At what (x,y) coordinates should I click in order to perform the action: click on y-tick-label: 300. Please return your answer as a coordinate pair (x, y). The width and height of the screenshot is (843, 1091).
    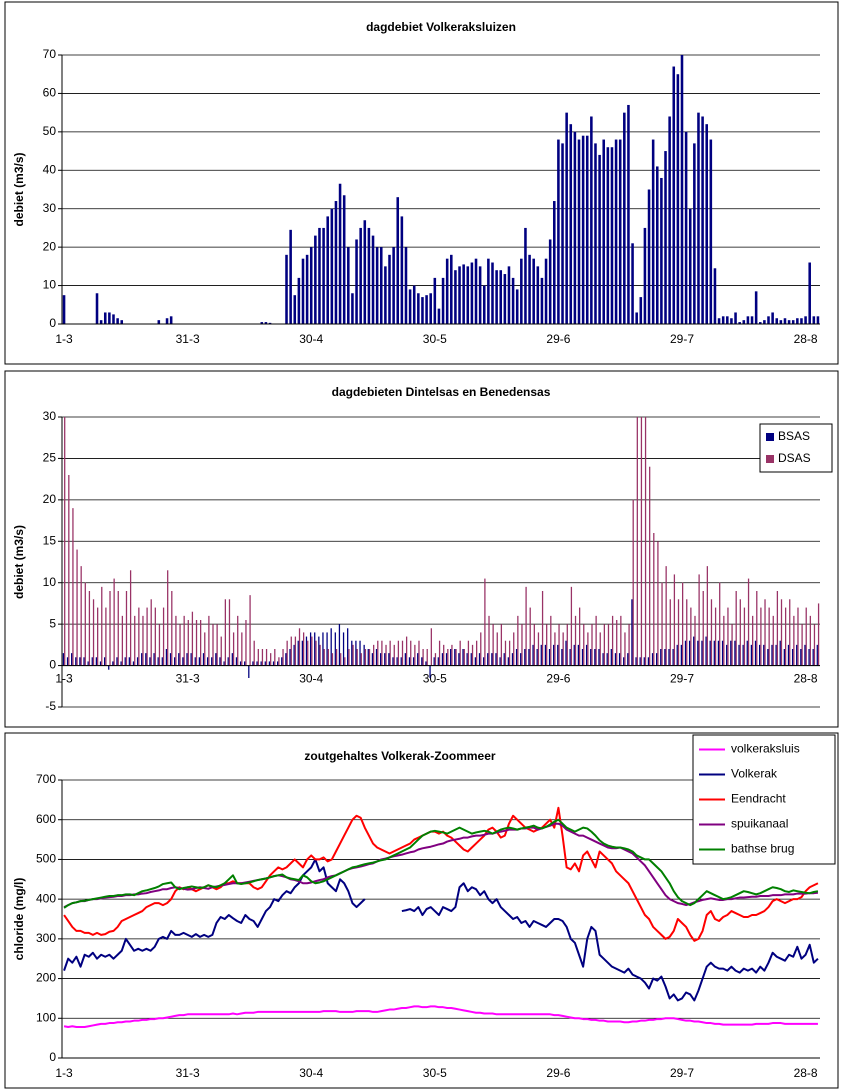
    Looking at the image, I should click on (46, 938).